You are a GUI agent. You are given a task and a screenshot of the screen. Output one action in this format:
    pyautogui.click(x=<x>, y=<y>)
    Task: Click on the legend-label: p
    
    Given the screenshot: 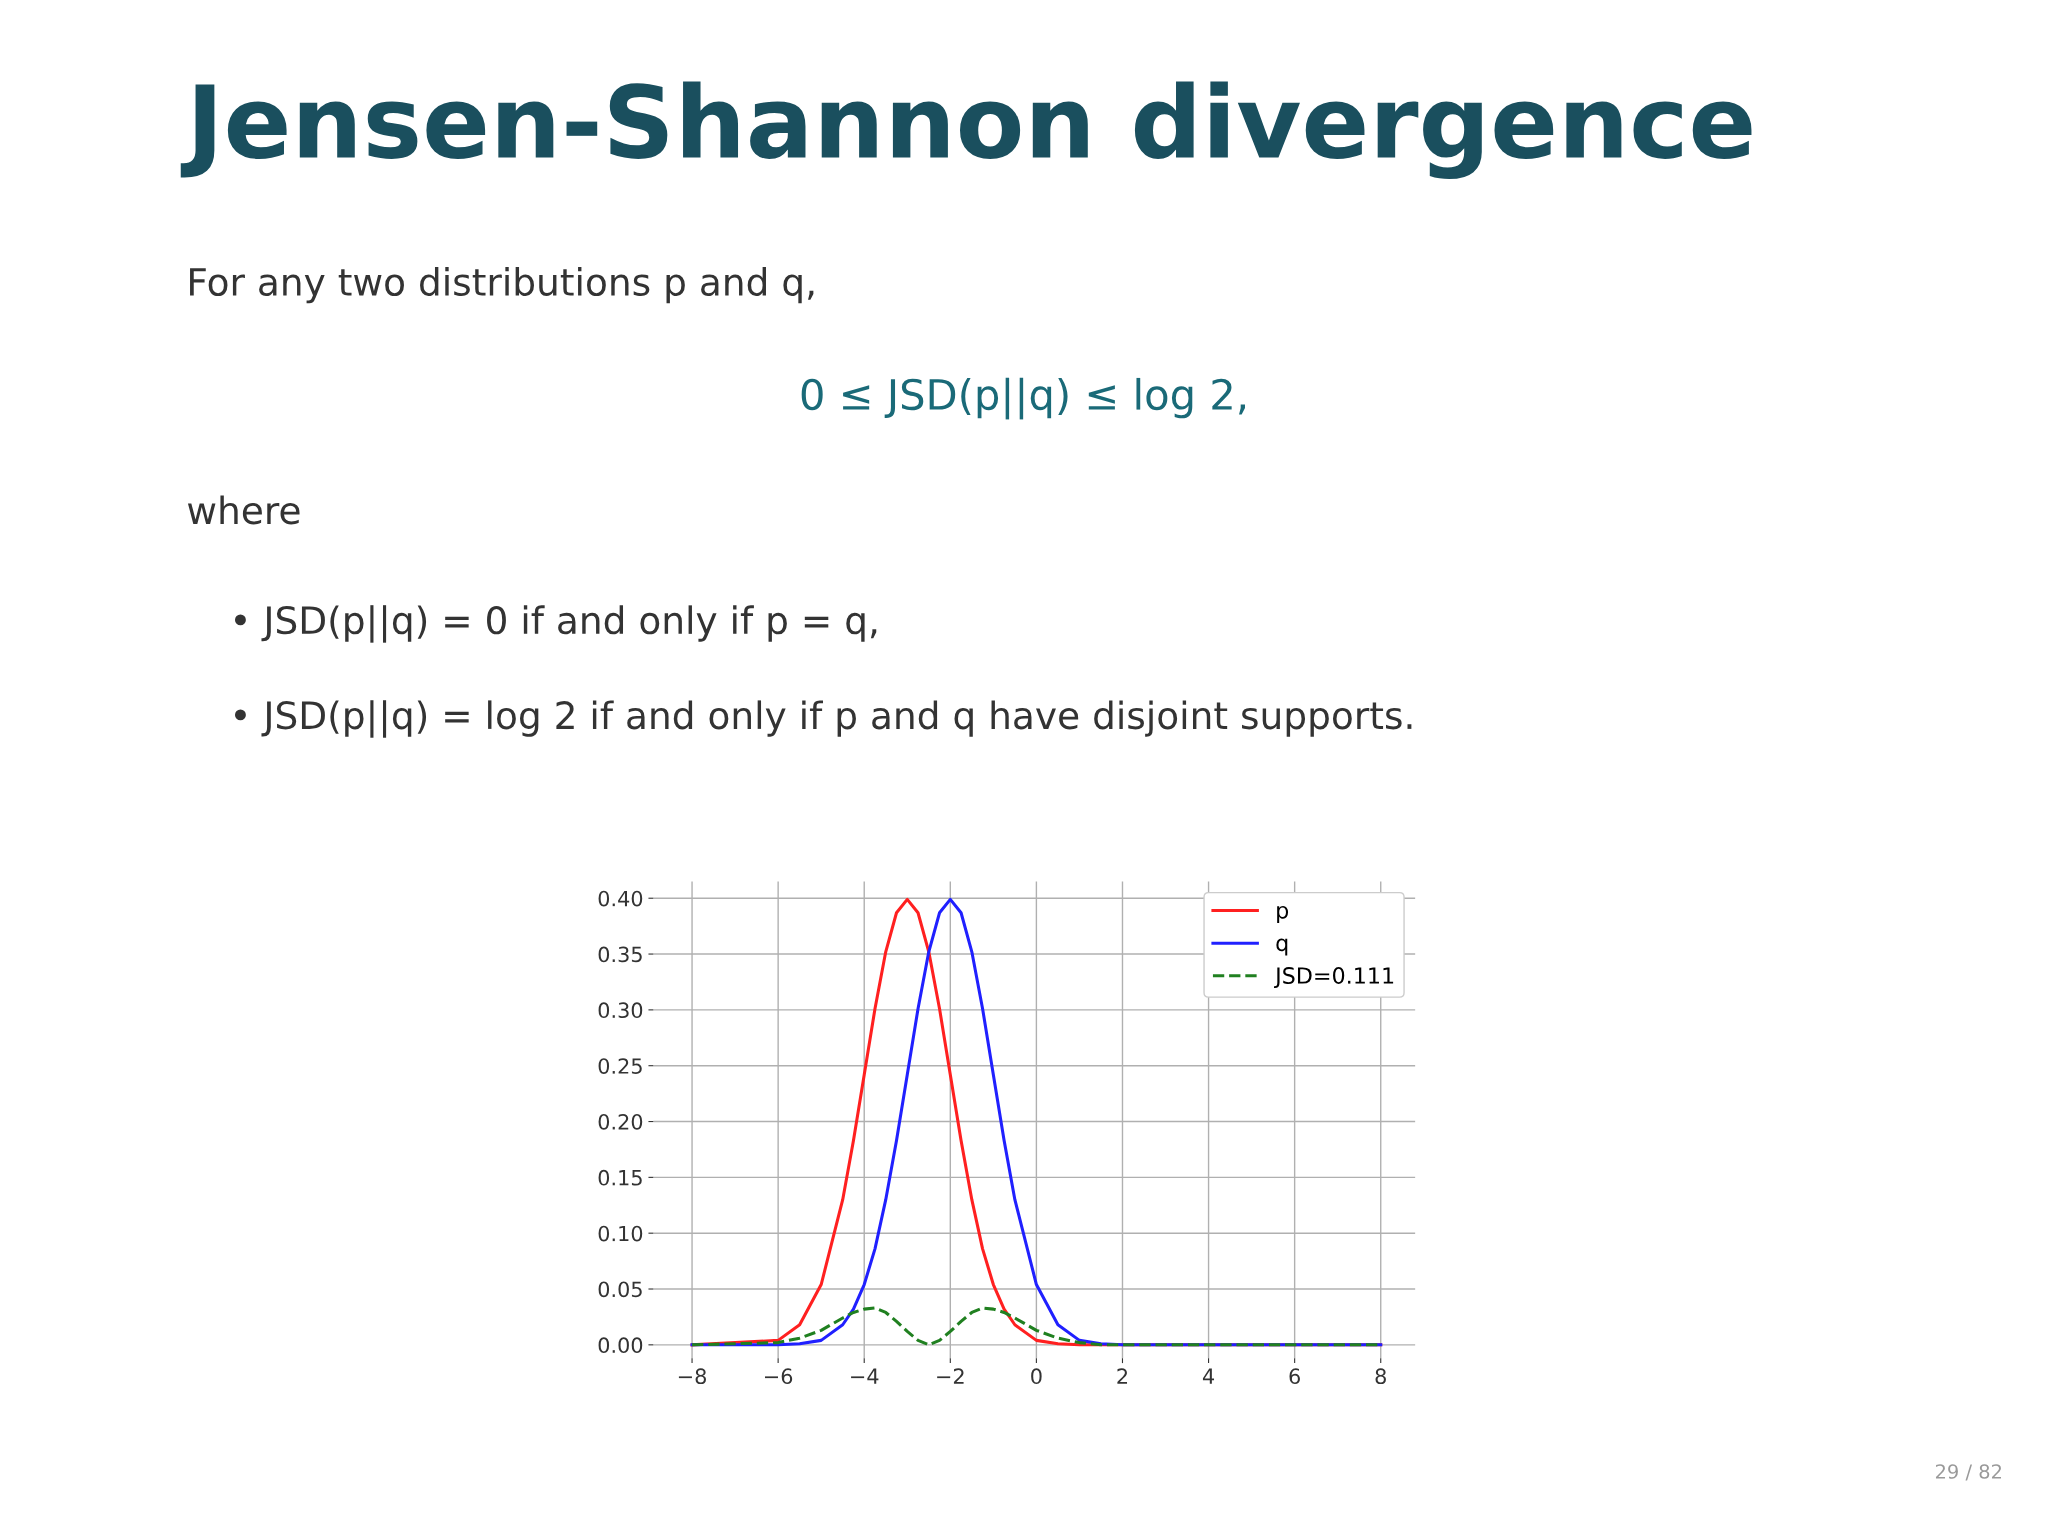 What is the action you would take?
    pyautogui.click(x=1283, y=914)
    